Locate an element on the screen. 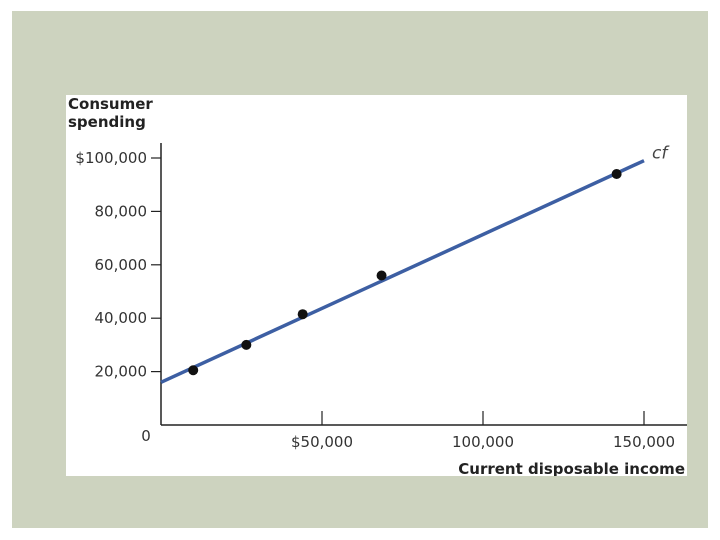 The height and width of the screenshot is (540, 720). y-tick-label: 20,000 is located at coordinates (121, 372).